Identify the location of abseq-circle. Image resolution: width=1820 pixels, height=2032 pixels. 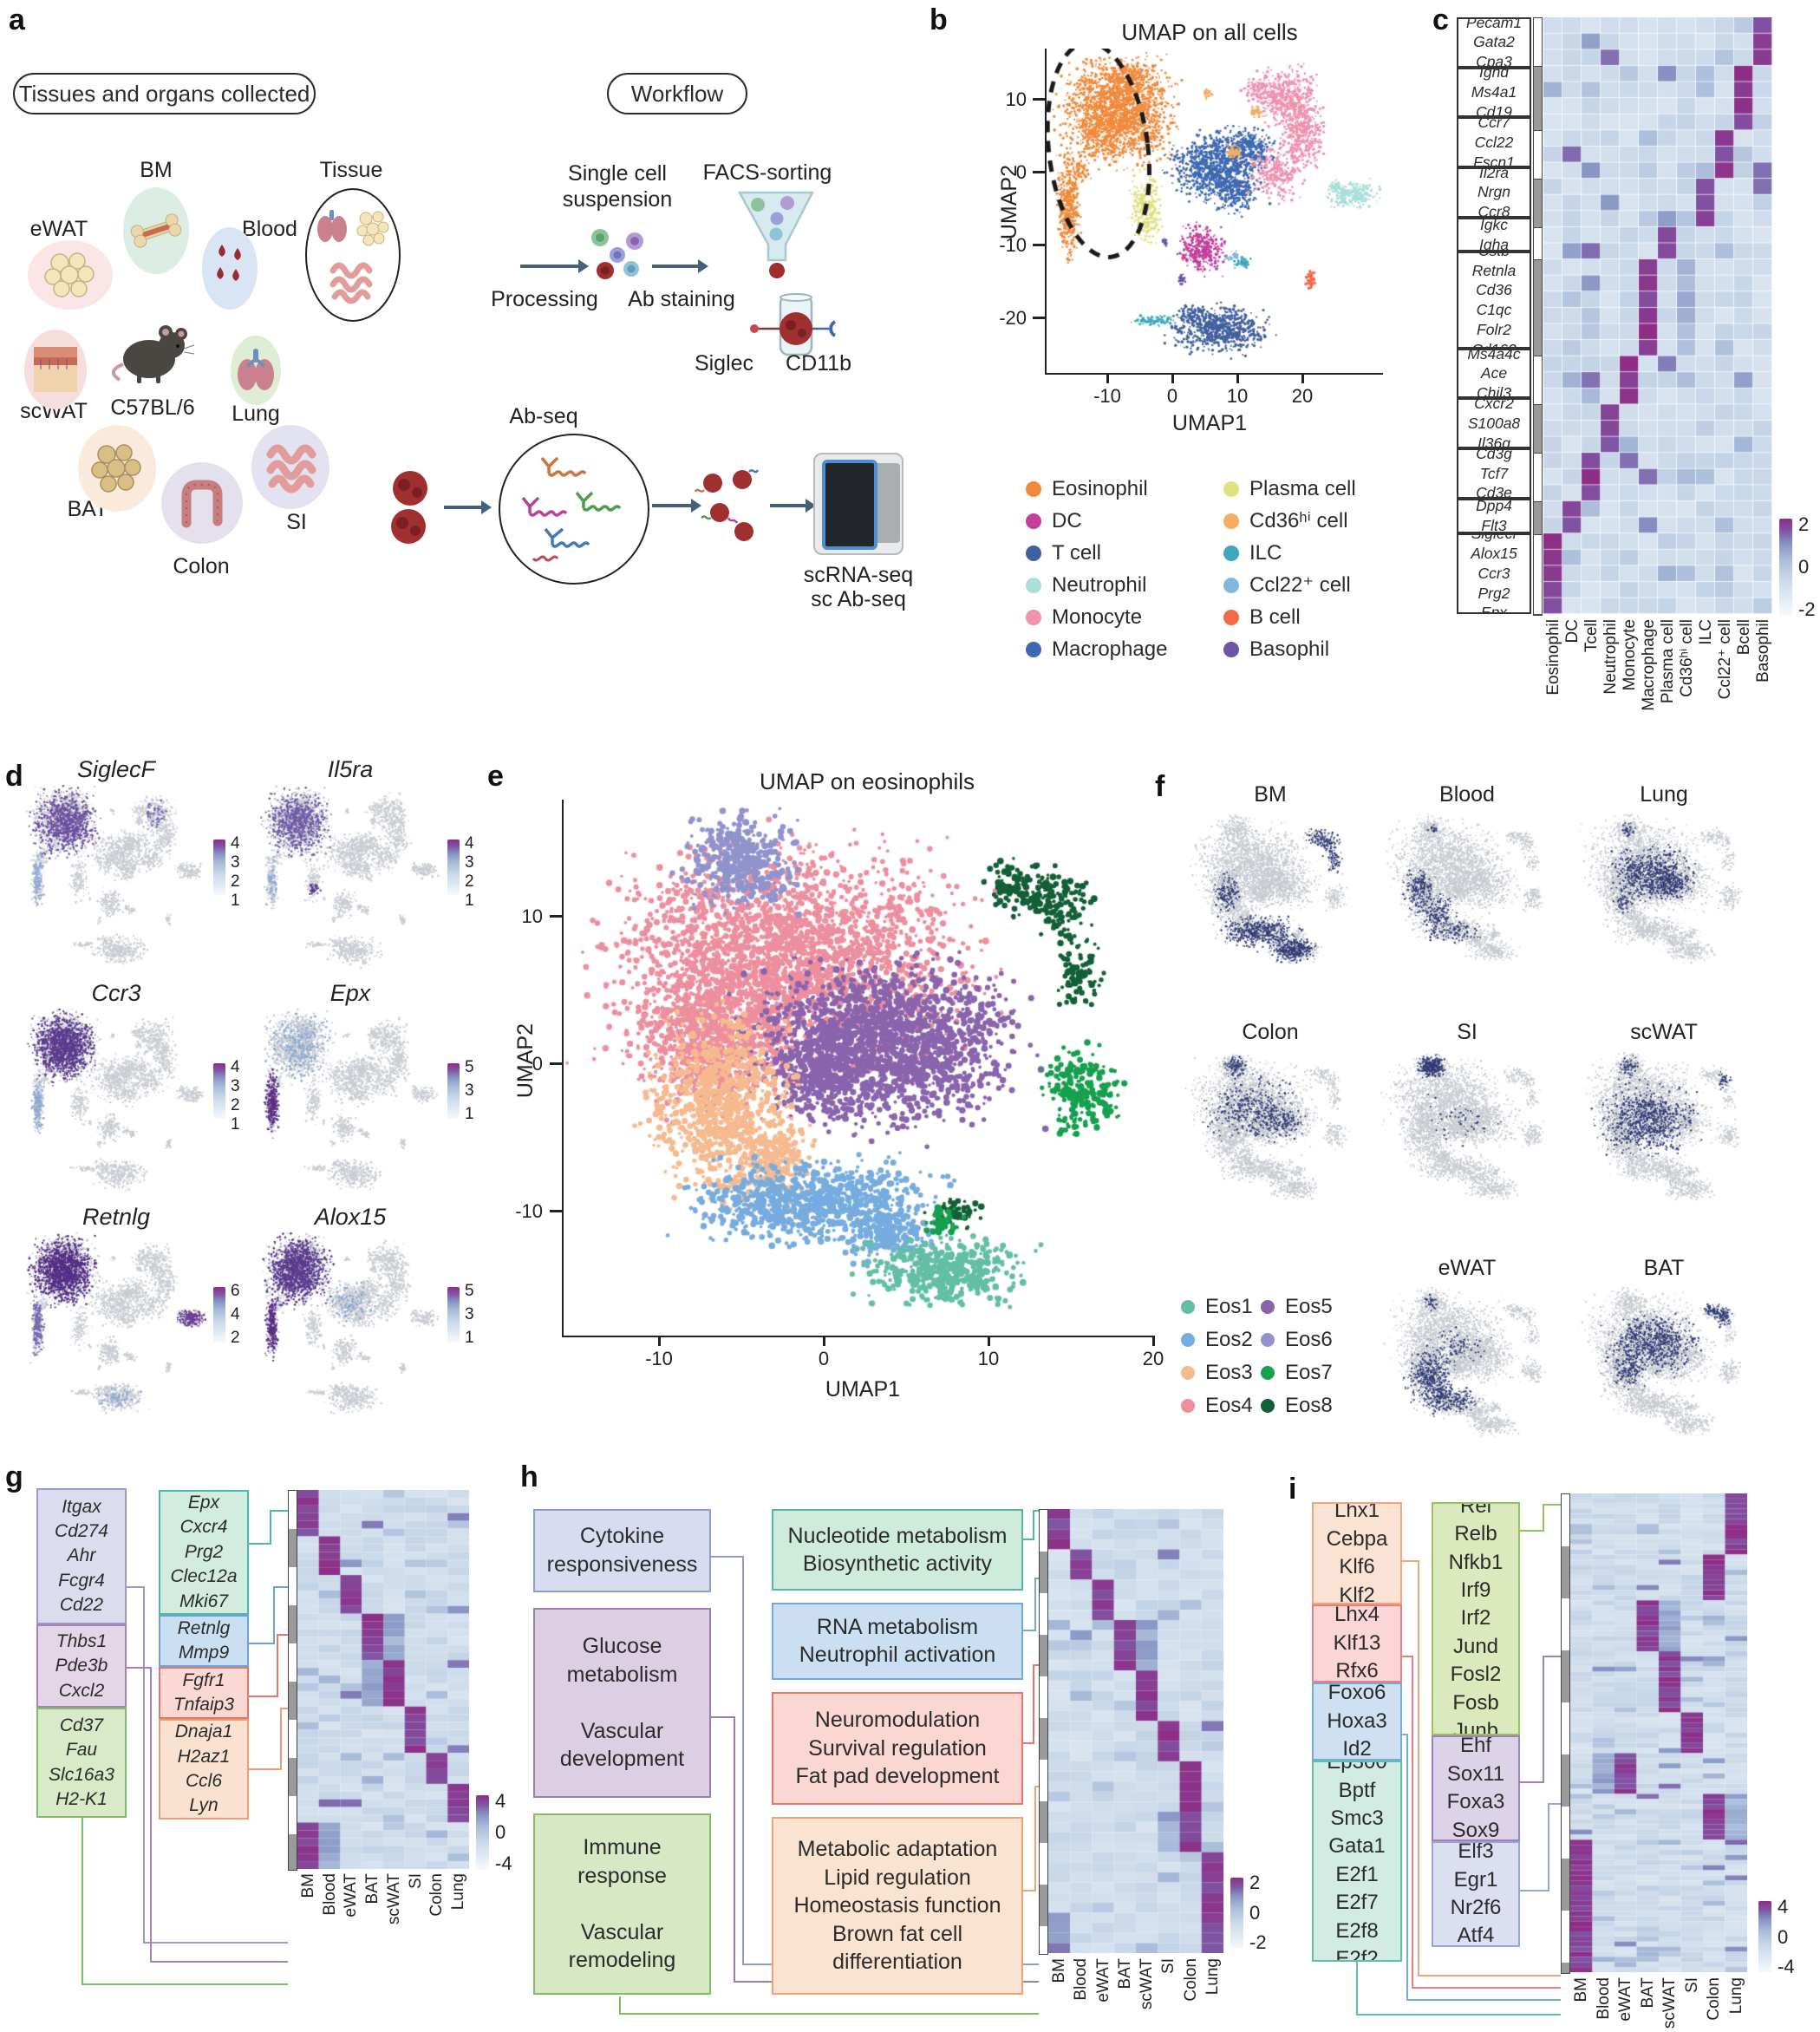
(574, 509).